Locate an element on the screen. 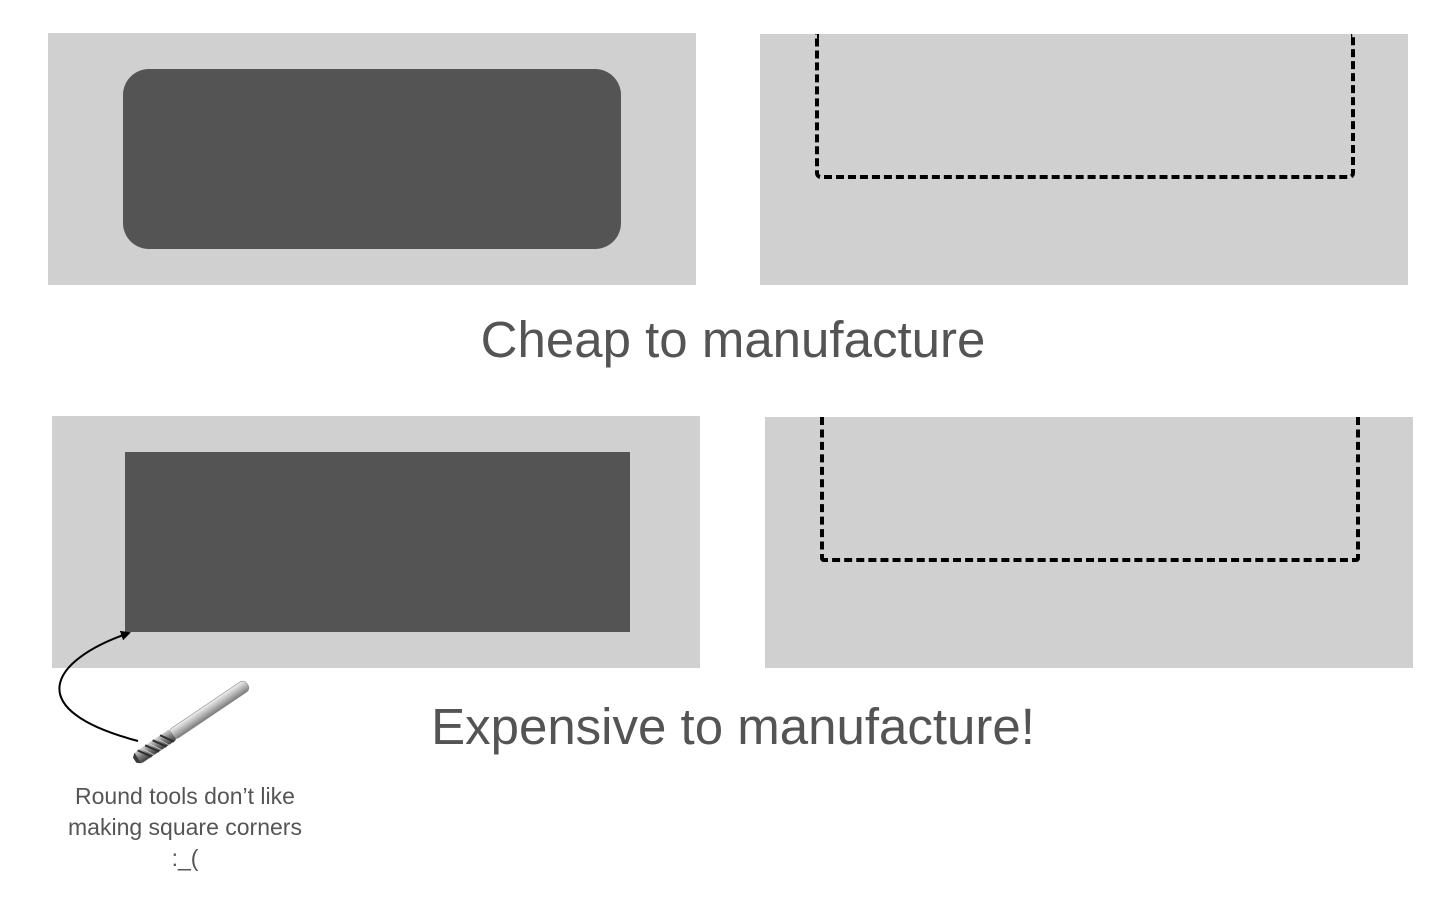  expensive-mating-panel is located at coordinates (1089, 542).